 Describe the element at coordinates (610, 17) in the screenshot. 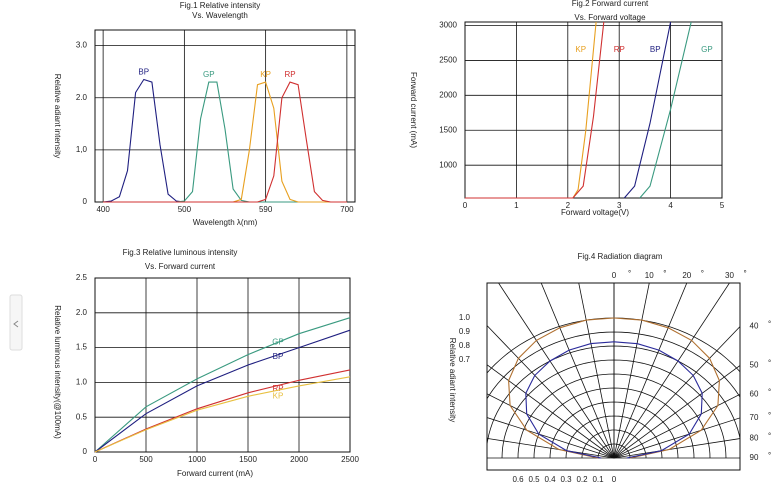

I see `chart-subtitle: Vs. Forward voltage` at that location.